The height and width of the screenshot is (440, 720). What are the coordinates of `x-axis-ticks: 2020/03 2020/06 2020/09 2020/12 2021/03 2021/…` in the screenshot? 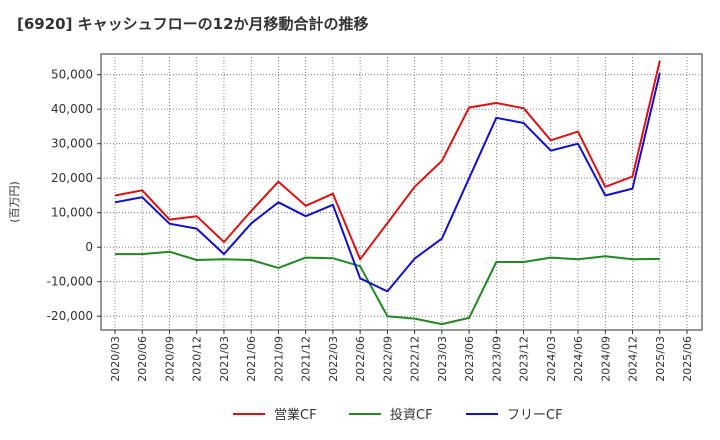 It's located at (401, 356).